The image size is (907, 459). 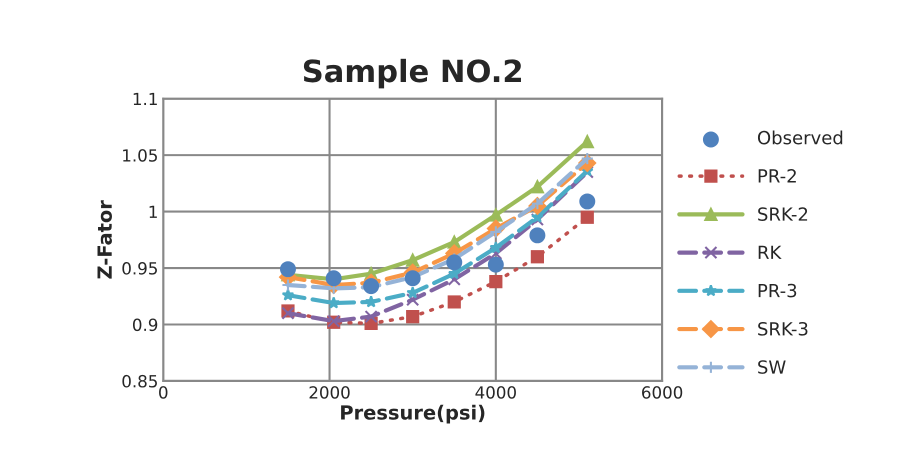 What do you see at coordinates (800, 137) in the screenshot?
I see `legend-label: Observed` at bounding box center [800, 137].